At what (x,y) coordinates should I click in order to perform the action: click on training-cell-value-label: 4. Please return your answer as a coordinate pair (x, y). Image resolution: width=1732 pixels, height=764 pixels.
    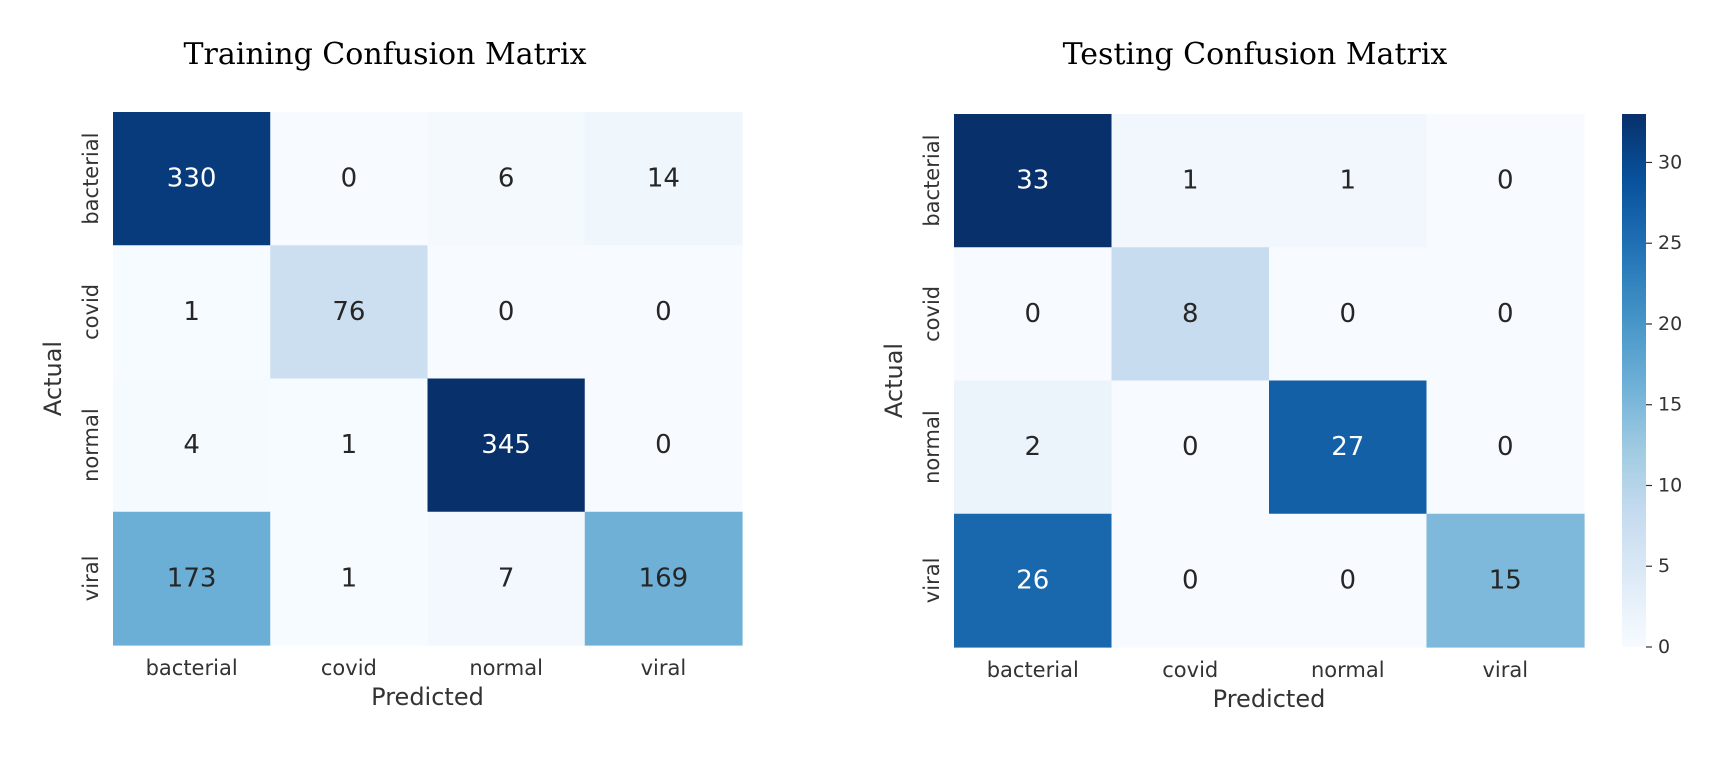
    Looking at the image, I should click on (191, 445).